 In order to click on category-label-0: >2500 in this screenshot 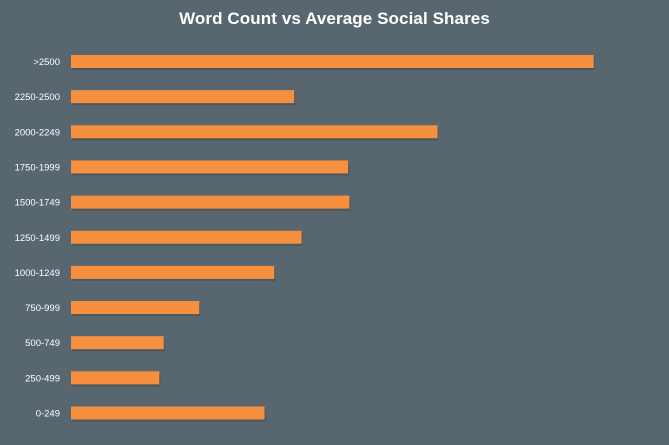, I will do `click(46, 62)`.